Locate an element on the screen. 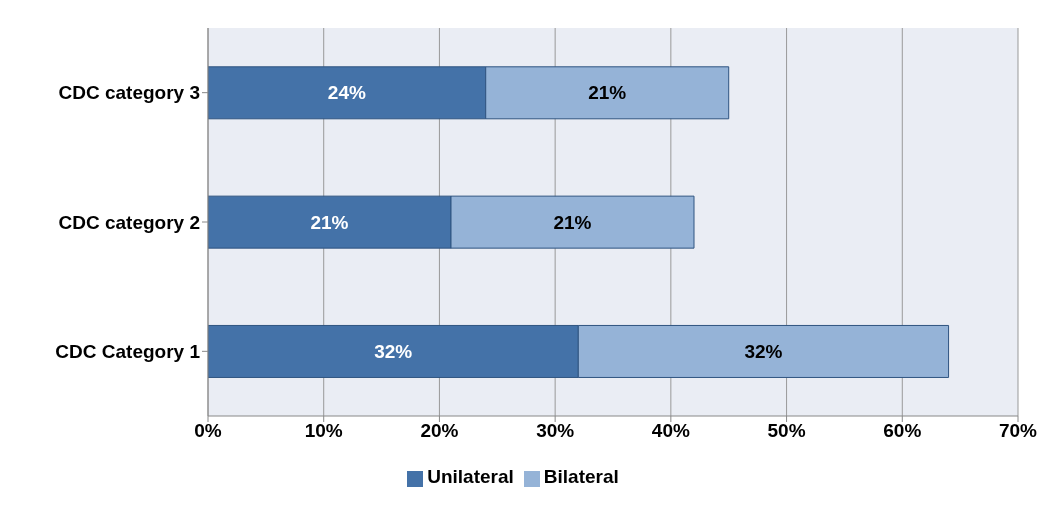 This screenshot has height=506, width=1058. x-tick-label: 10% is located at coordinates (323, 431).